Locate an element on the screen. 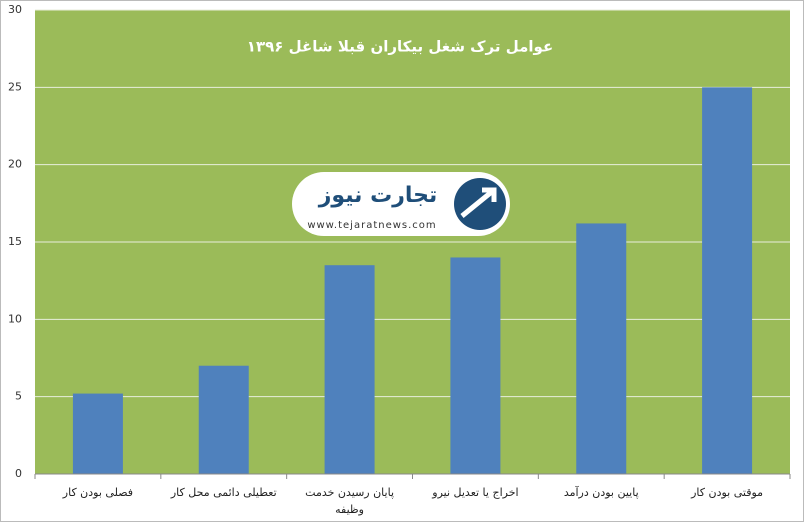 The width and height of the screenshot is (804, 522). y-tick-label: 30 is located at coordinates (15, 9).